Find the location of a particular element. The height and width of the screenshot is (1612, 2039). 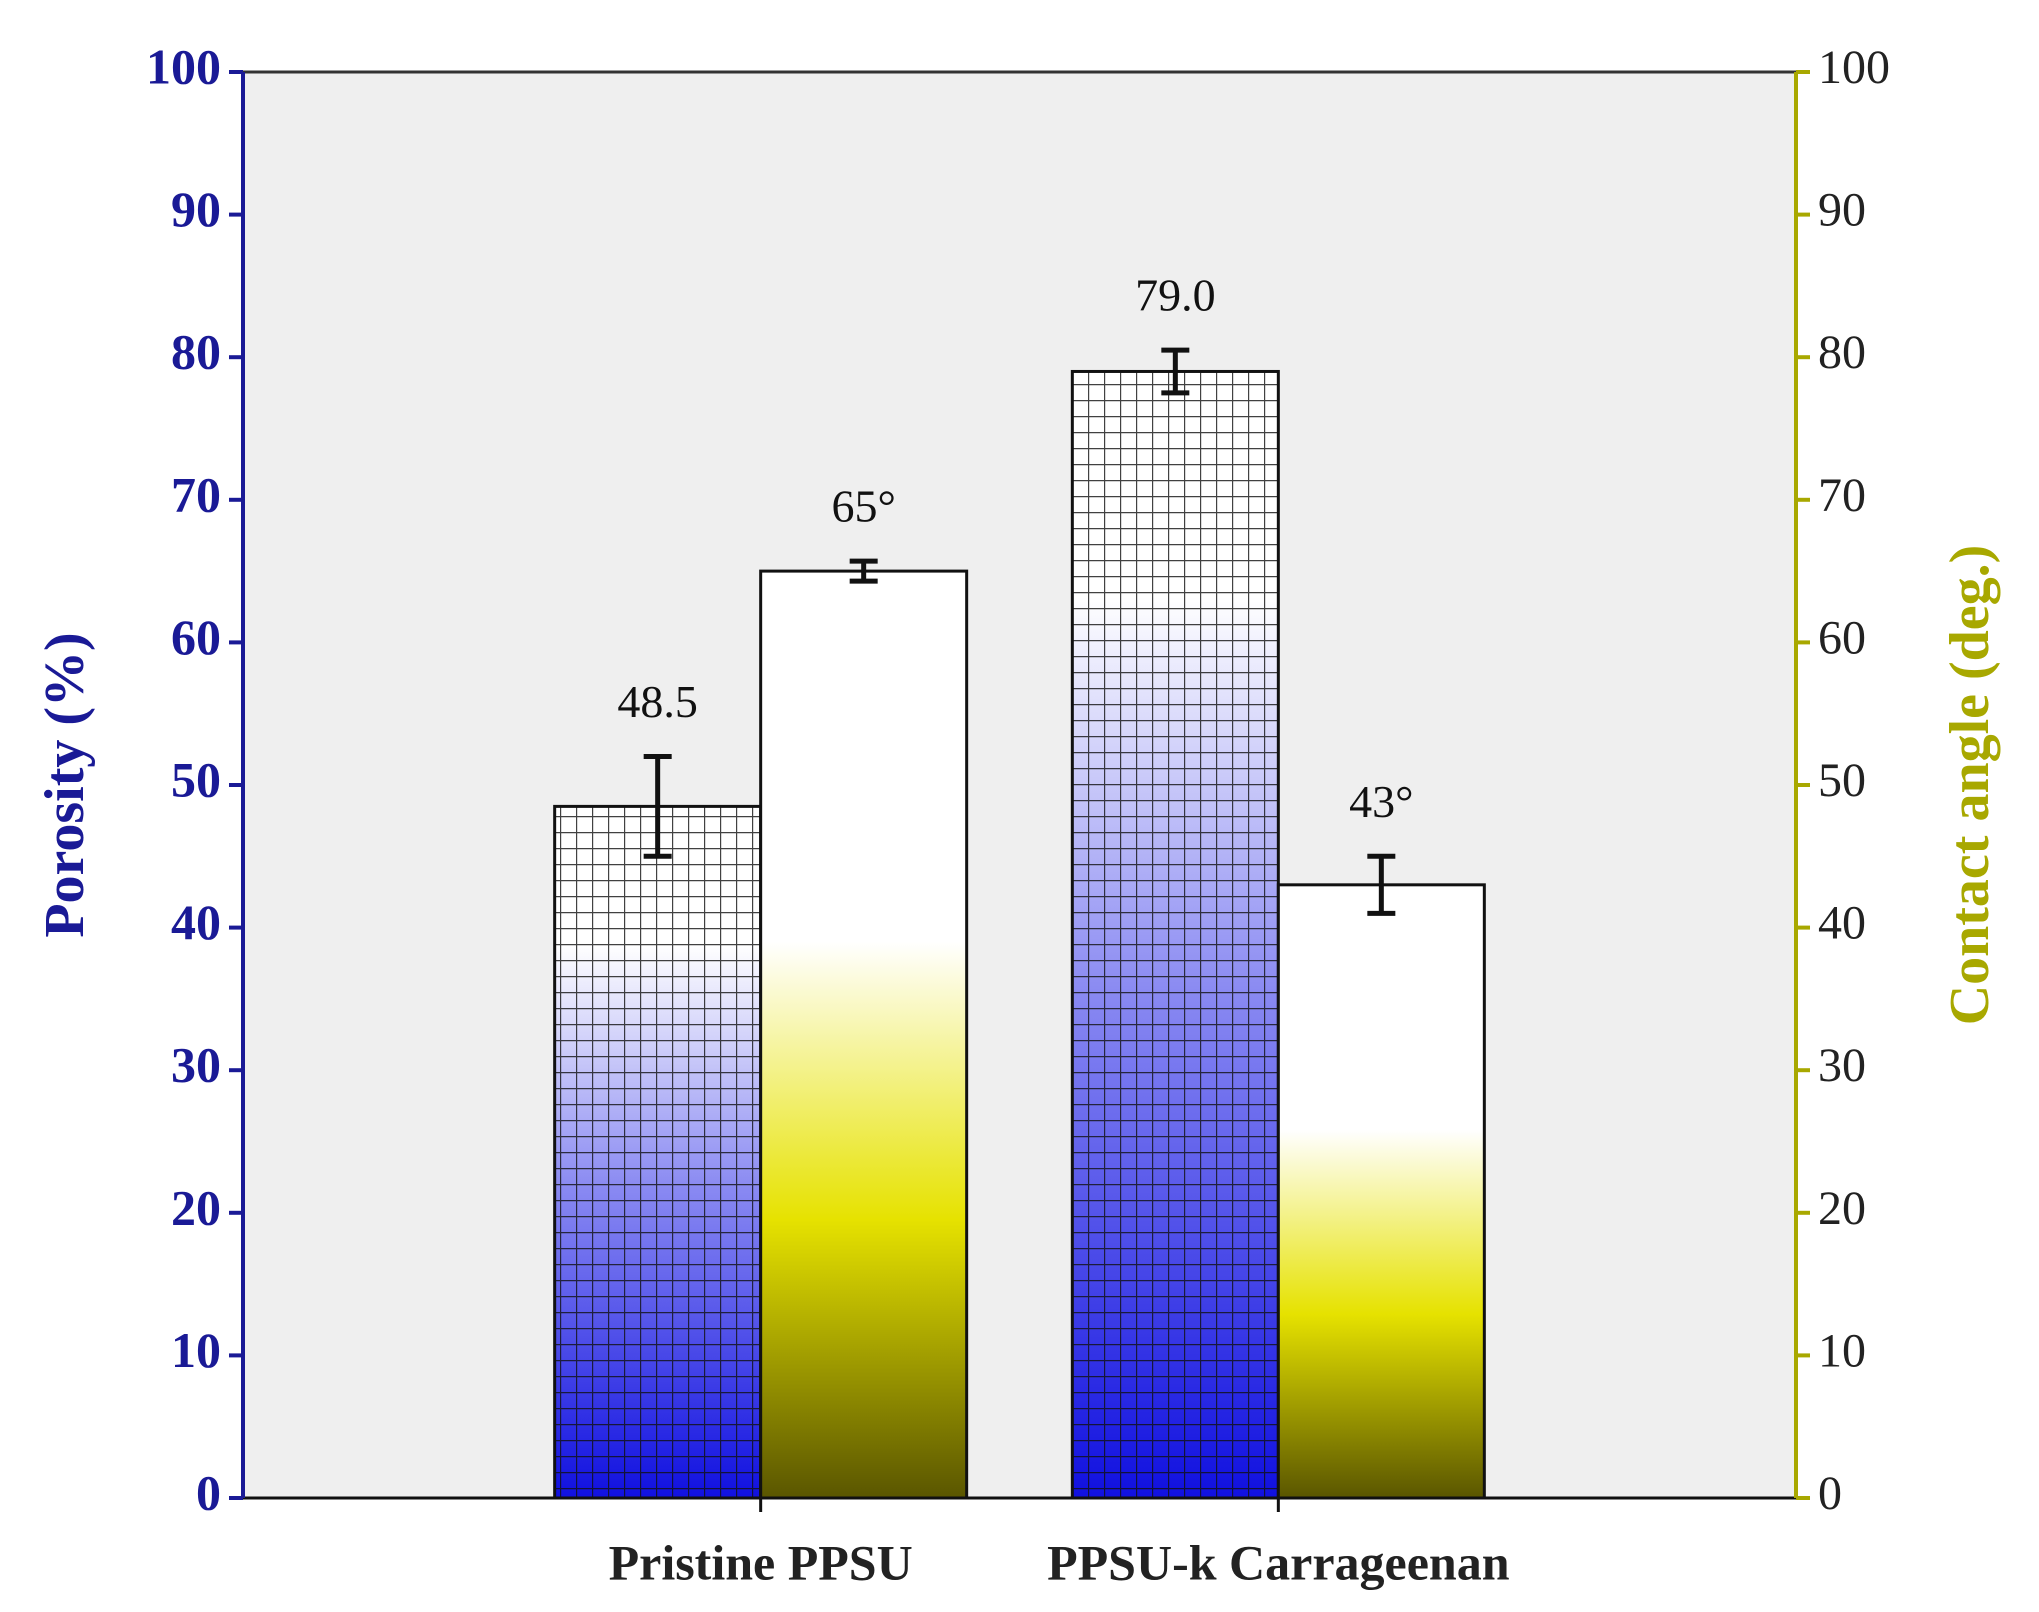

value-label: 43° is located at coordinates (1381, 801).